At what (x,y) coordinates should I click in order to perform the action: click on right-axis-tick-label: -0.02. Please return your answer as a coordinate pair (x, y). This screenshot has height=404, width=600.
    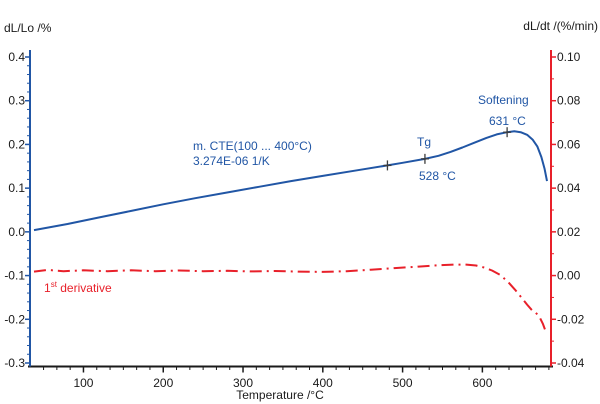
    Looking at the image, I should click on (571, 319).